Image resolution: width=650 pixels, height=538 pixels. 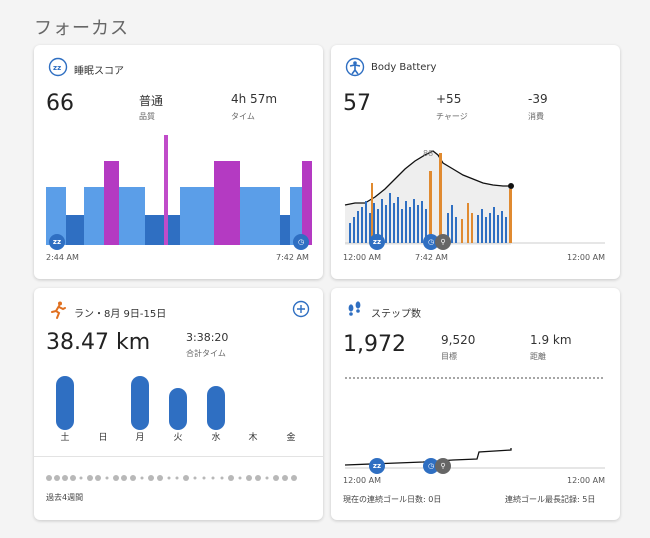 What do you see at coordinates (586, 480) in the screenshot?
I see `steps-time-end: 12:00 AM` at bounding box center [586, 480].